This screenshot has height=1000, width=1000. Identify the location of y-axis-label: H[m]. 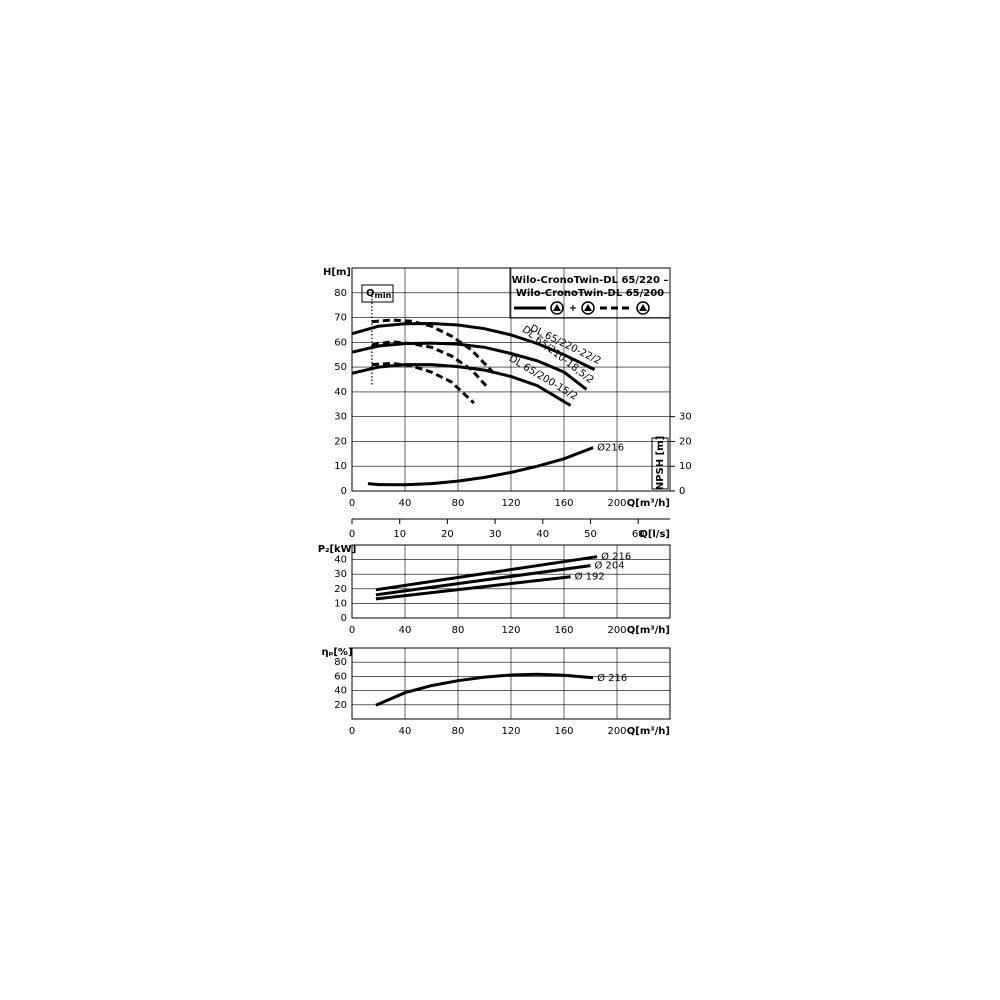
(337, 272).